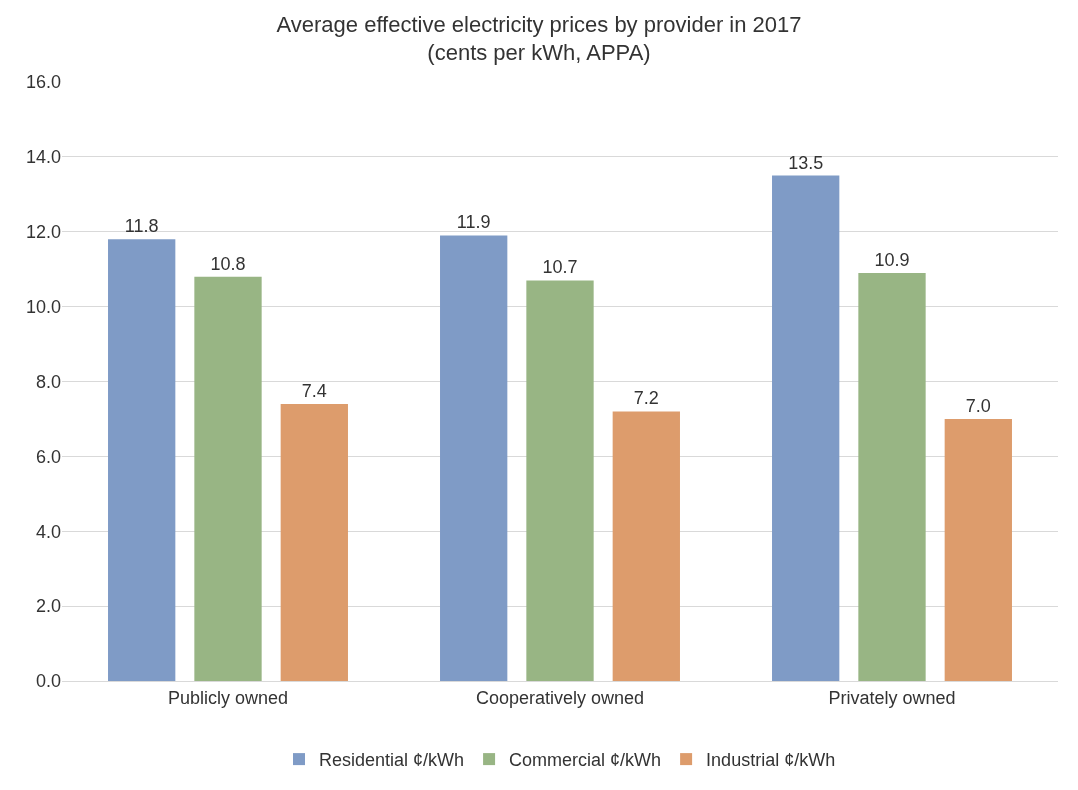 The height and width of the screenshot is (790, 1078). Describe the element at coordinates (48, 456) in the screenshot. I see `y-tick-label: 6.0` at that location.